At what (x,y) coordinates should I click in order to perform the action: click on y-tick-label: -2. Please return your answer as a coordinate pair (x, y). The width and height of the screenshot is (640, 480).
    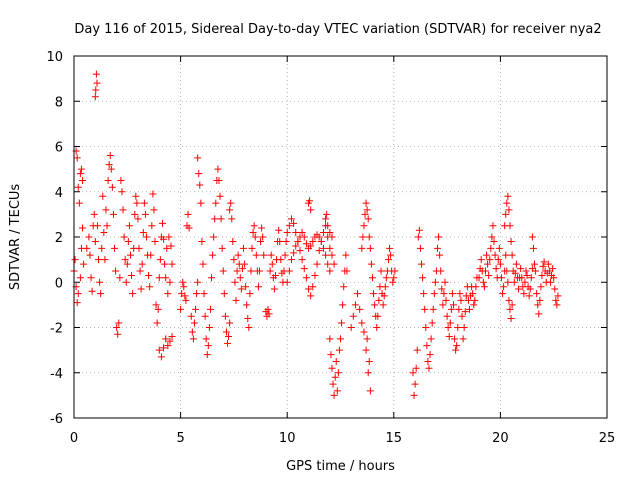
    Looking at the image, I should click on (56, 329).